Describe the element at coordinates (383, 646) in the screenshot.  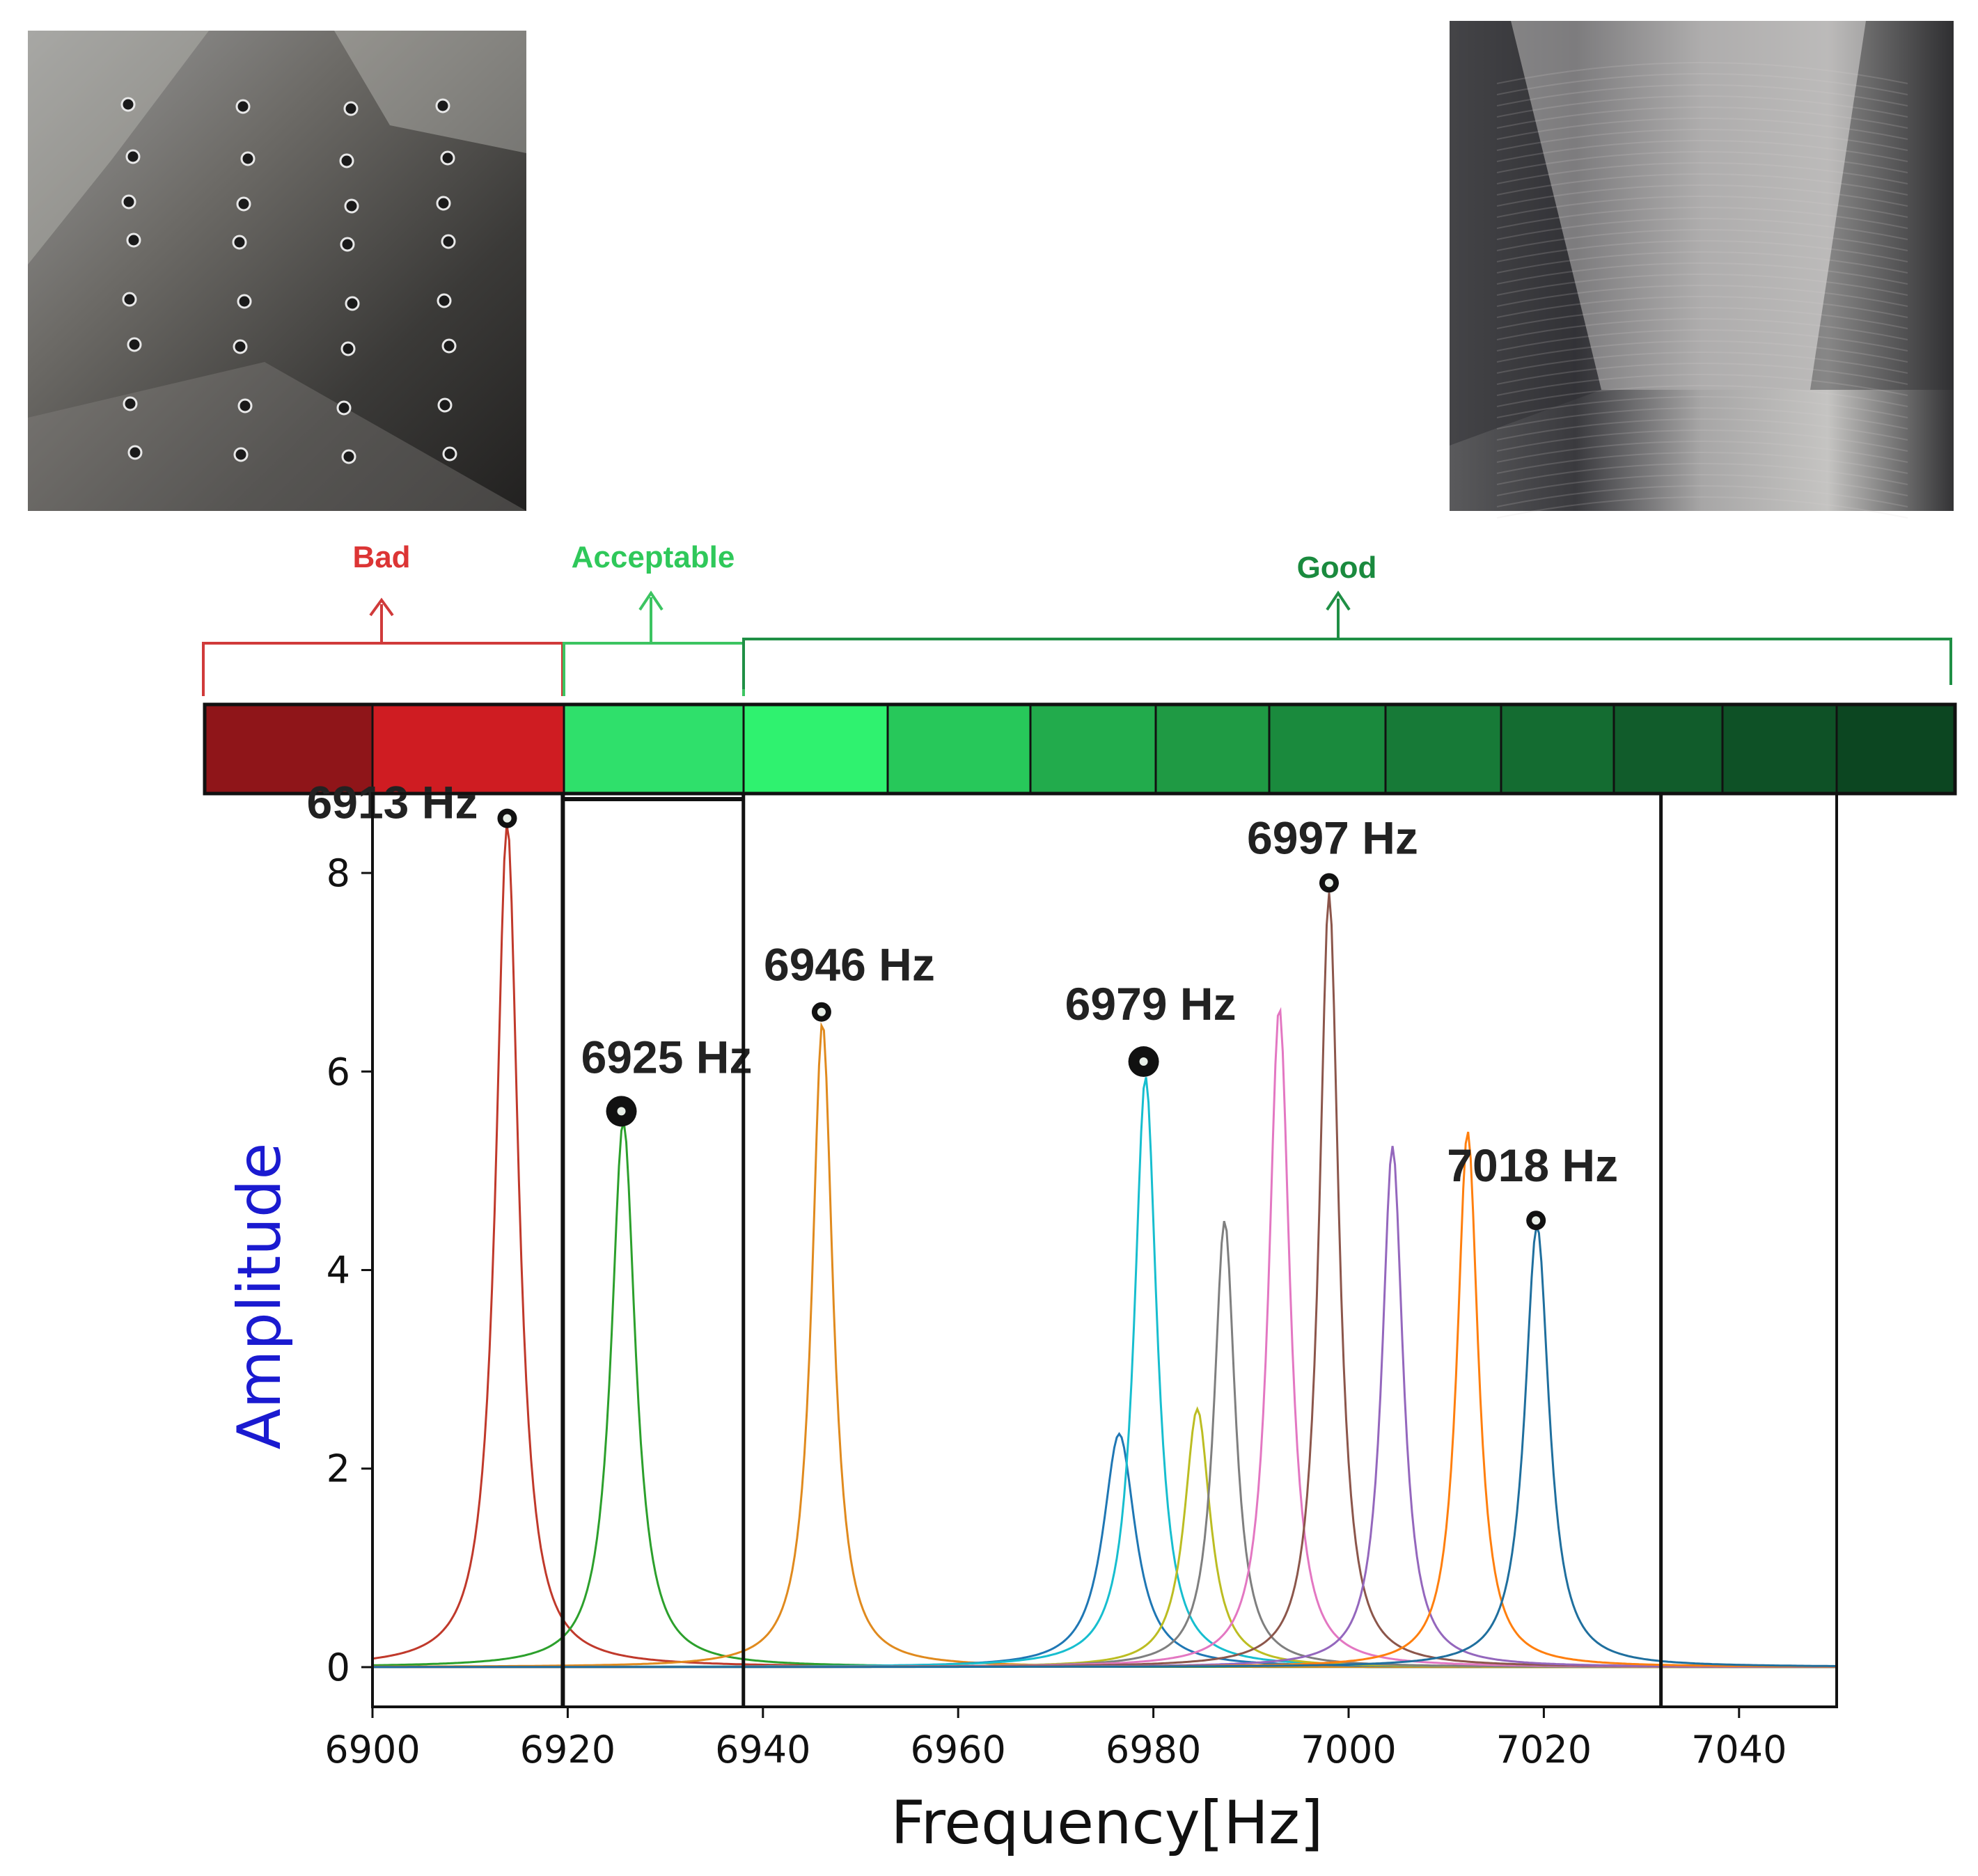
I see `zone-bad-bracket` at that location.